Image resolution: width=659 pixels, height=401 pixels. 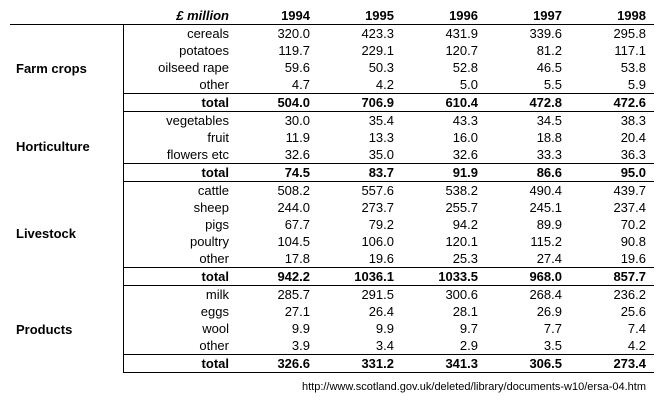 I want to click on value-cell: 229.1, so click(x=377, y=50).